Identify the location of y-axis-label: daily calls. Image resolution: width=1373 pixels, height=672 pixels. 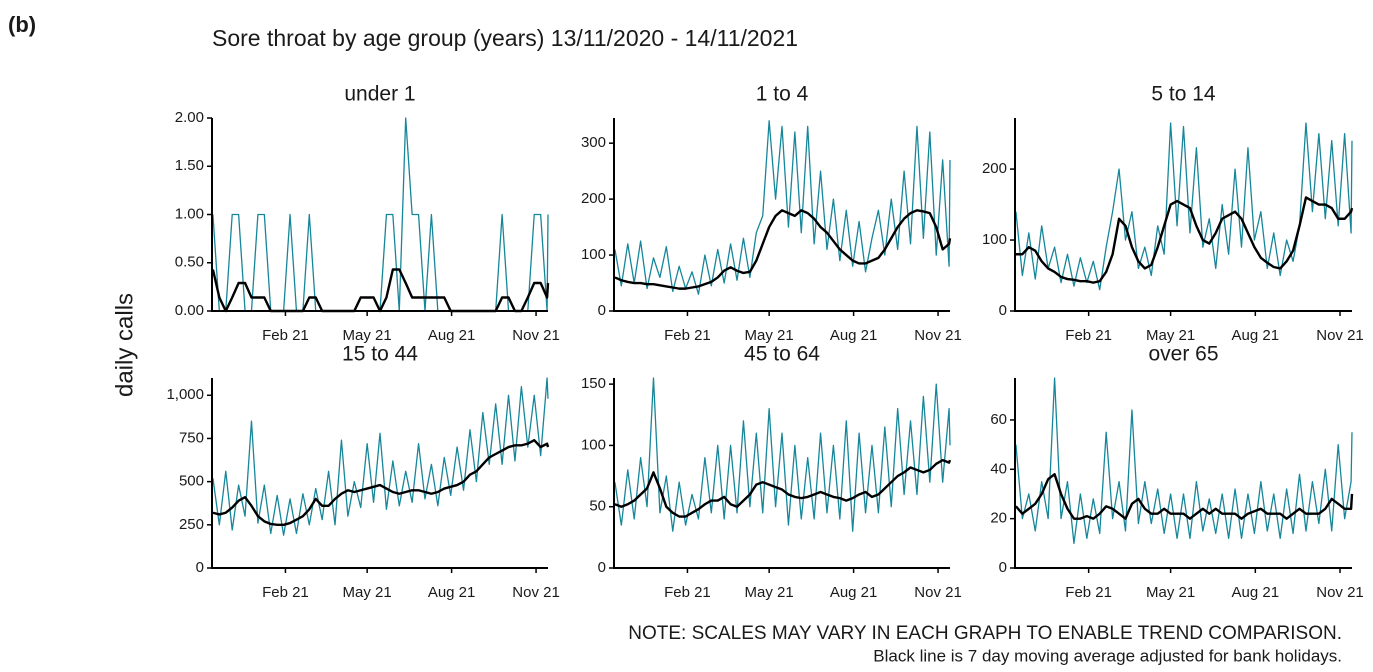
(124, 345).